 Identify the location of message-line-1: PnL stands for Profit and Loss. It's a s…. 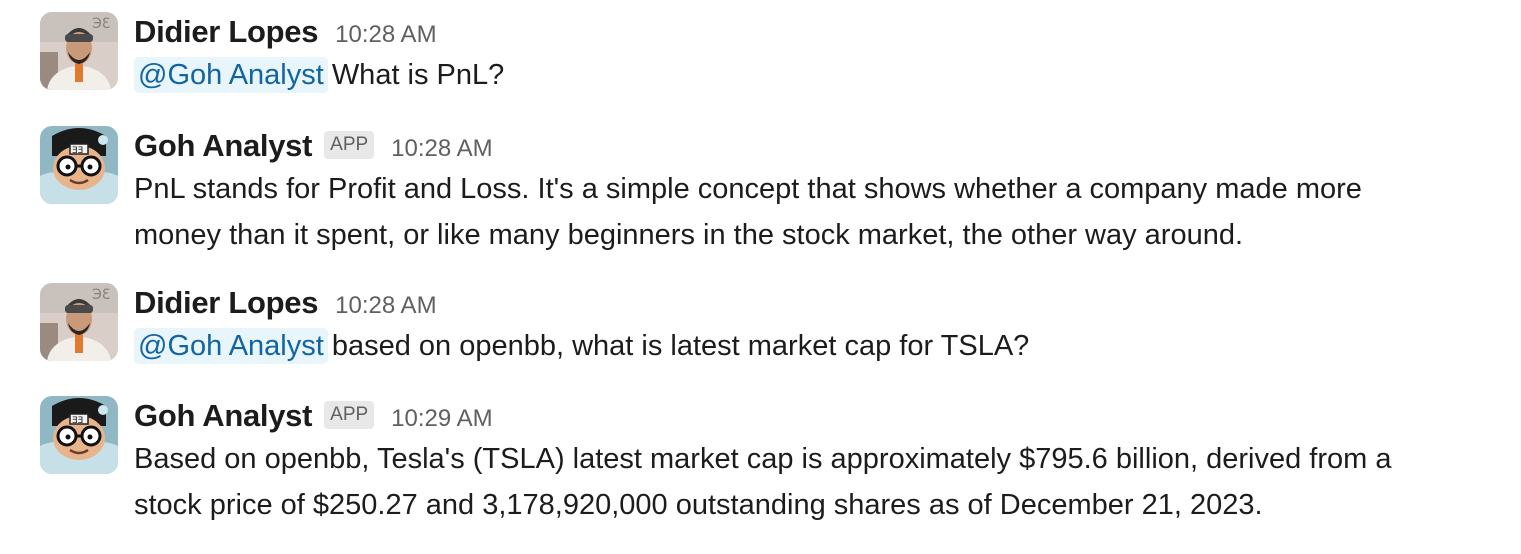
(748, 189).